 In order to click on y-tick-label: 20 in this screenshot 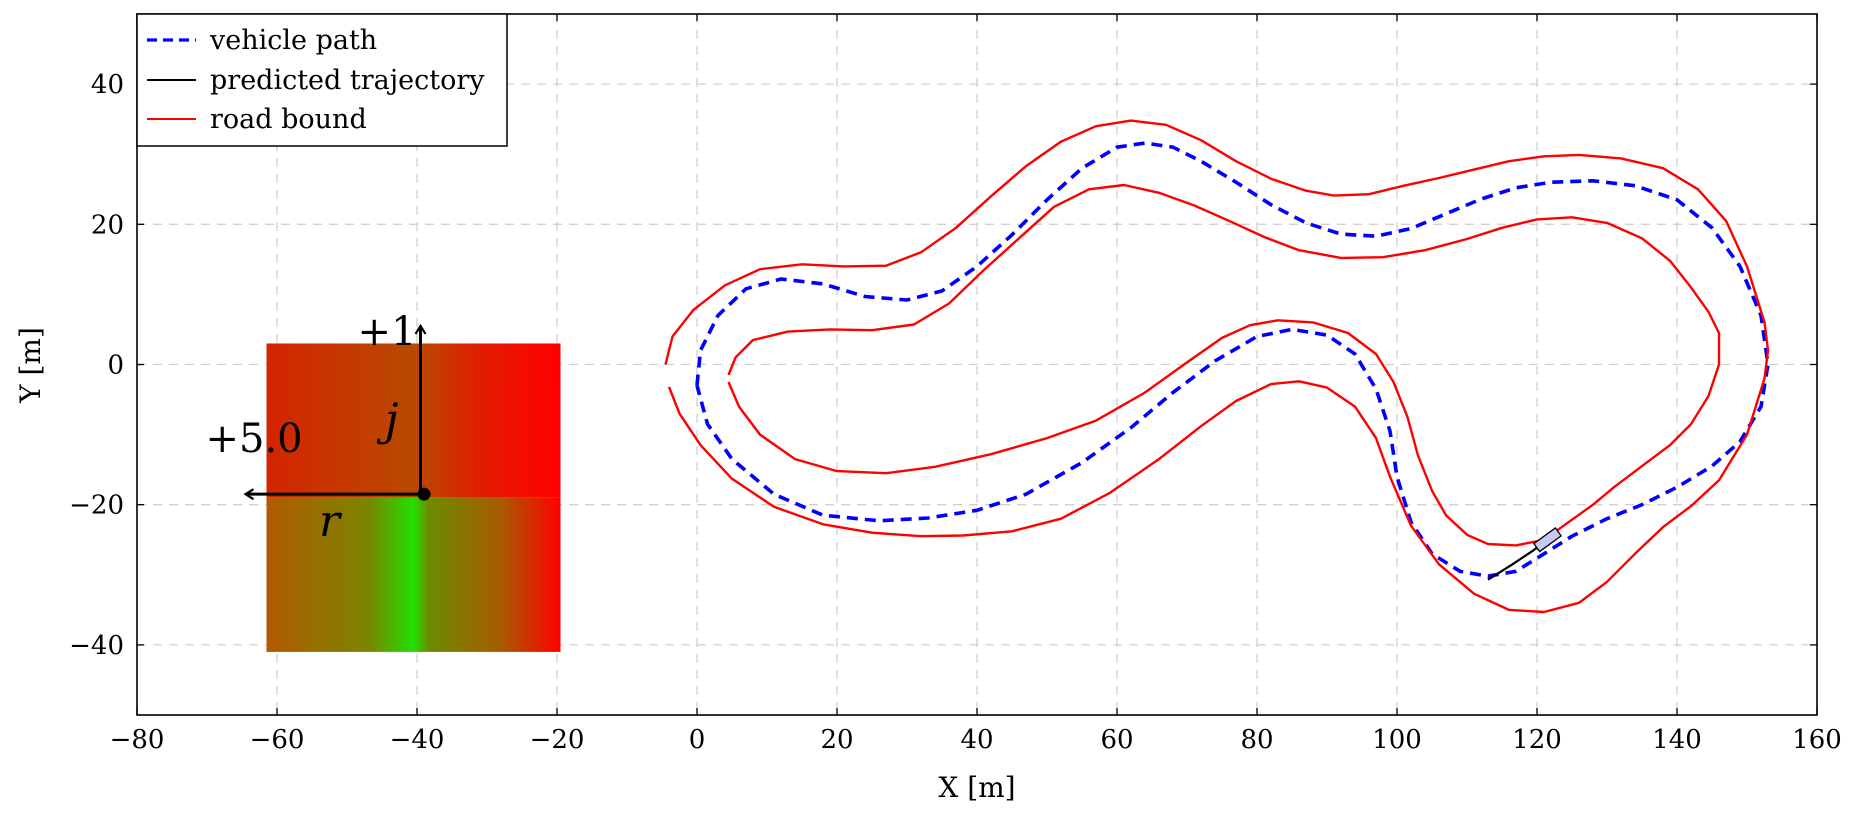, I will do `click(107, 225)`.